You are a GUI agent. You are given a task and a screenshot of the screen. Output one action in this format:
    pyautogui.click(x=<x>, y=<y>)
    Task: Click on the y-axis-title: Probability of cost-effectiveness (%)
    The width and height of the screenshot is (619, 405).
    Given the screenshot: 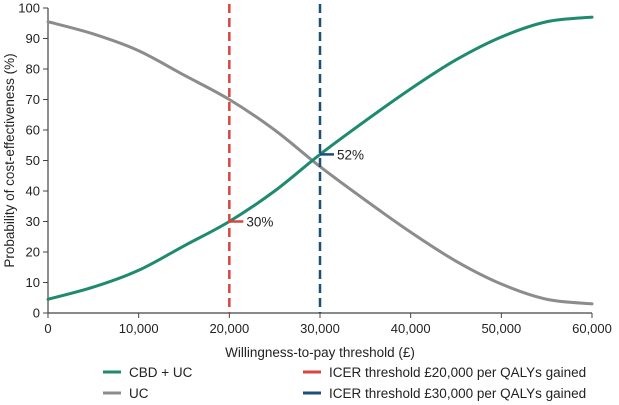 What is the action you would take?
    pyautogui.click(x=9, y=160)
    